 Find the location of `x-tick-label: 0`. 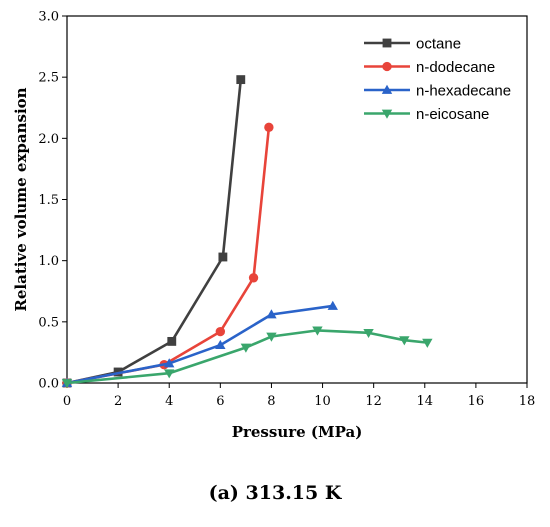

x-tick-label: 0 is located at coordinates (67, 401).